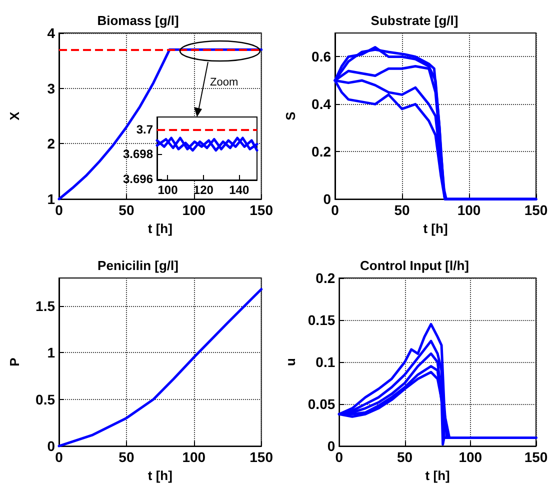 Image resolution: width=553 pixels, height=487 pixels. Describe the element at coordinates (14, 361) in the screenshot. I see `y-axis-title: P` at that location.